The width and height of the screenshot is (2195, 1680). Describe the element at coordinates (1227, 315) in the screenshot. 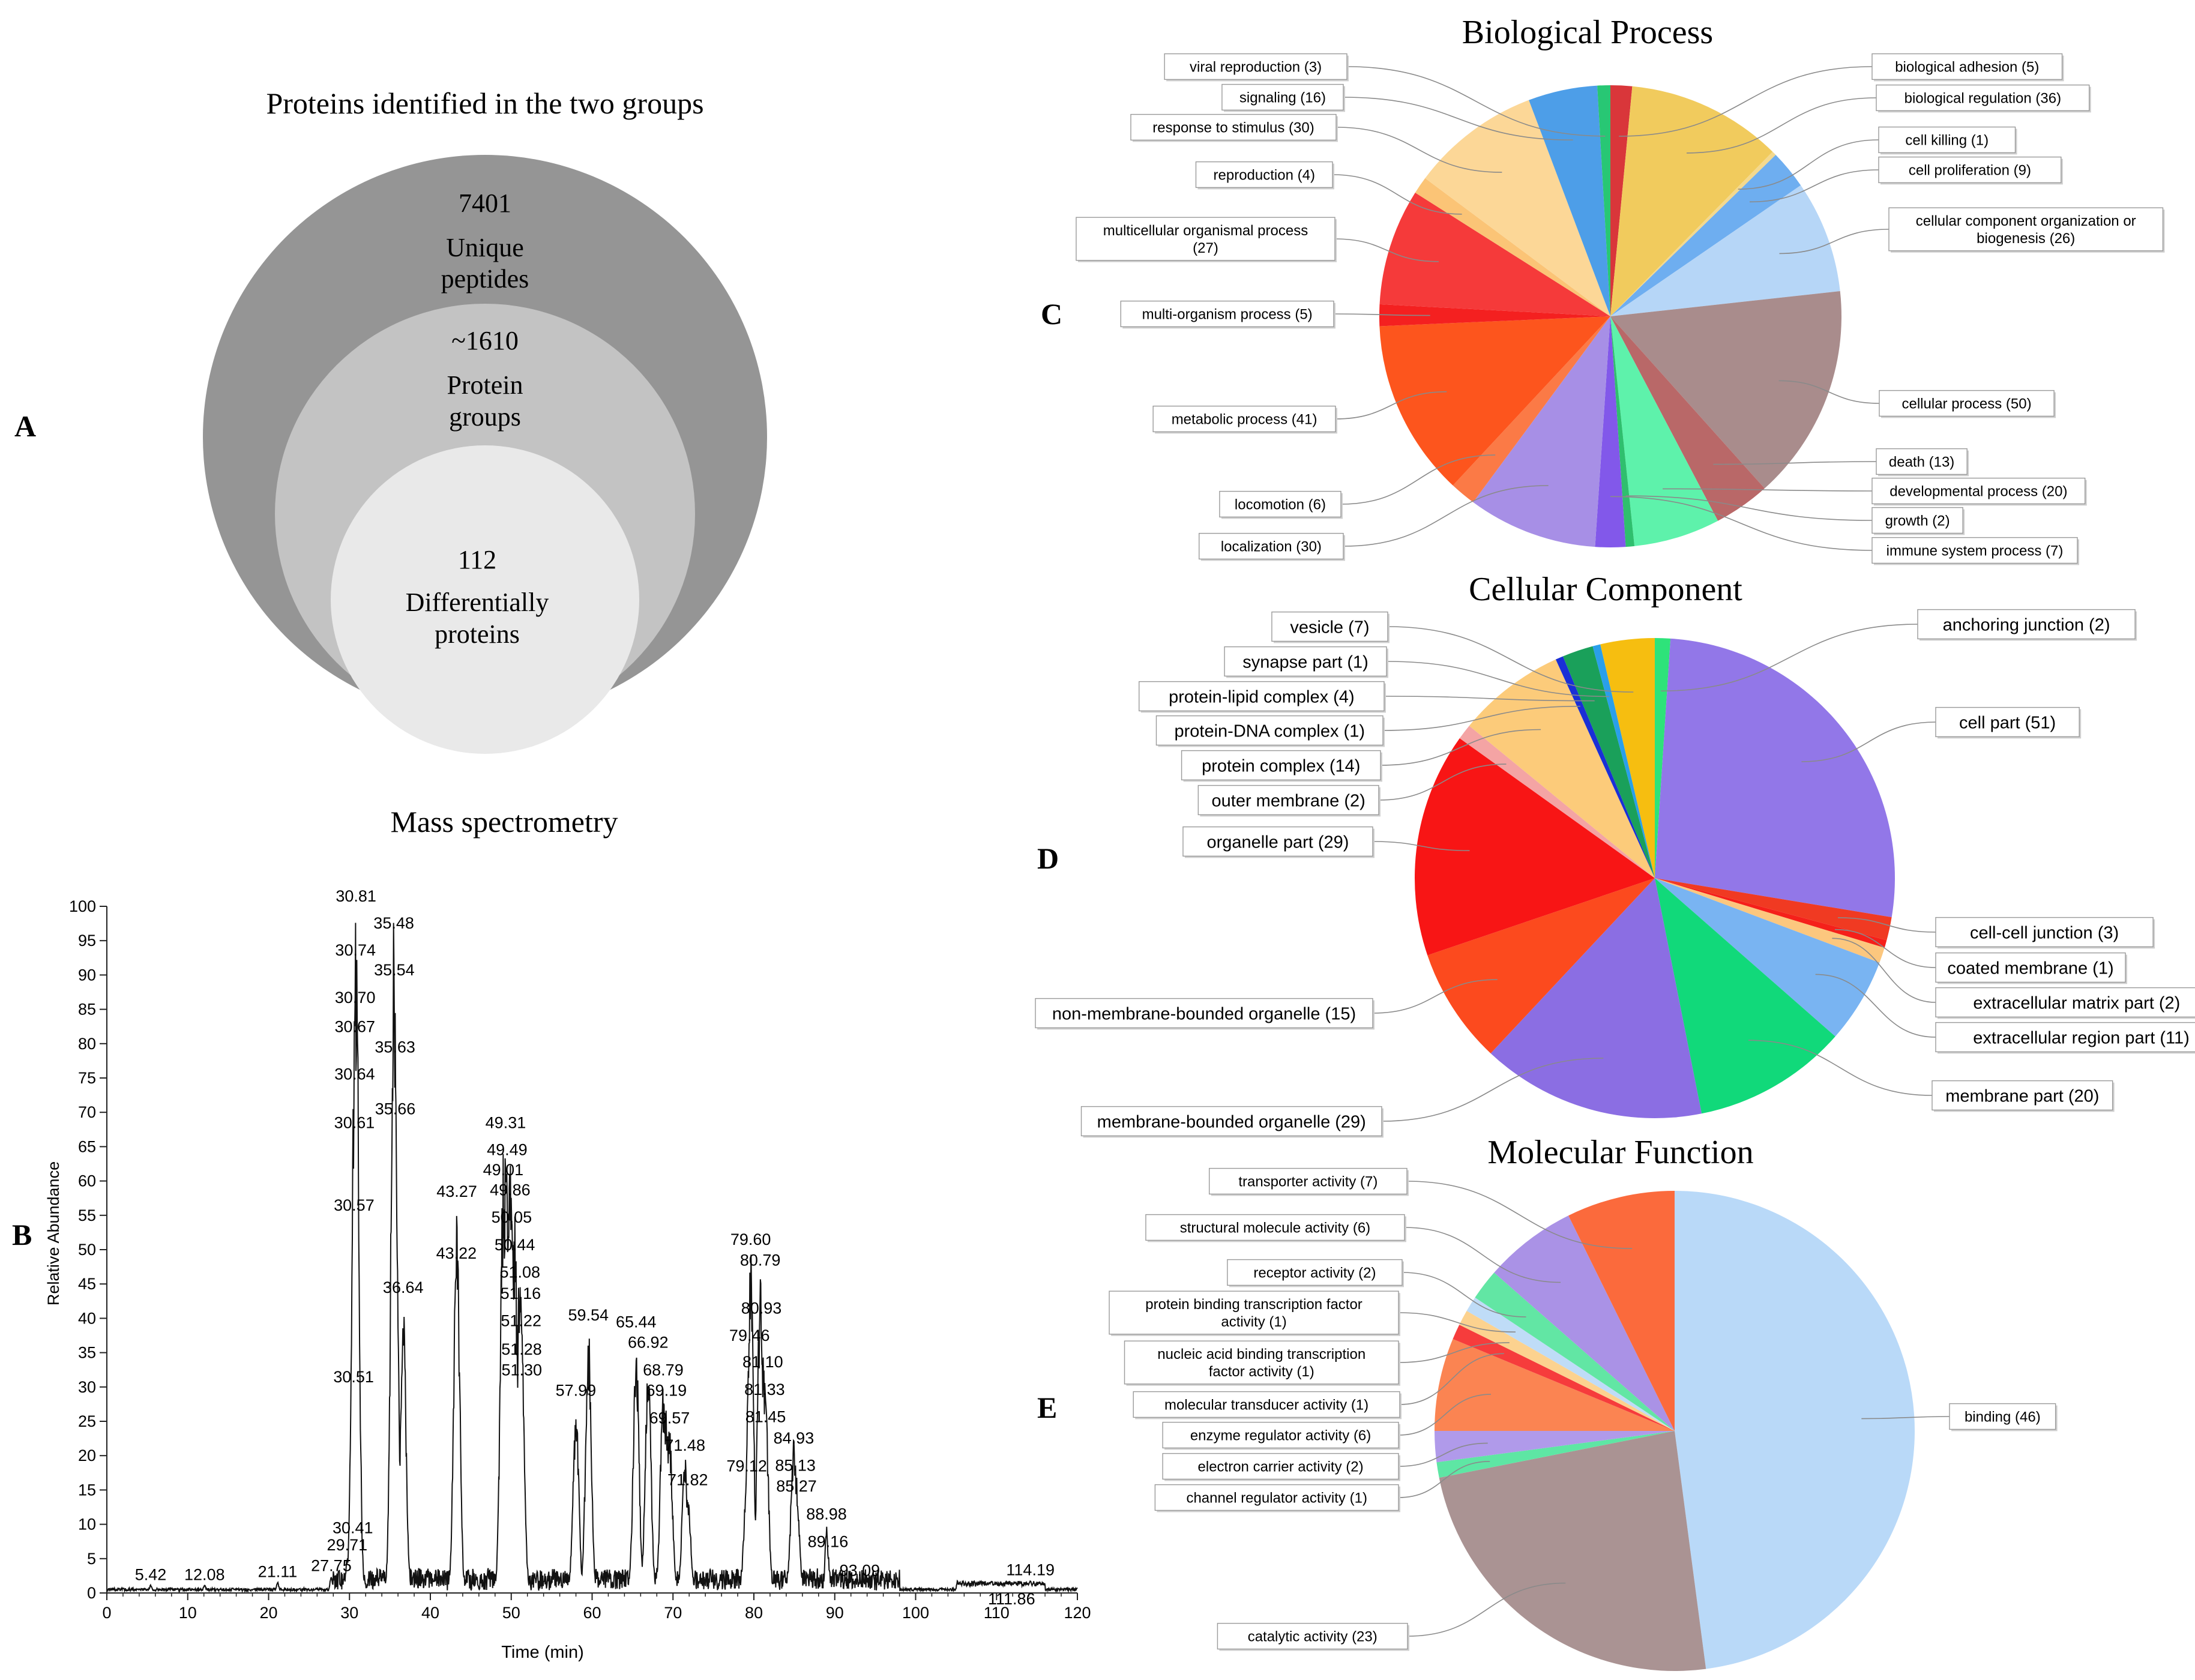

I see `pie-label-multi-organism-process-5: multi-organism process (5)` at that location.